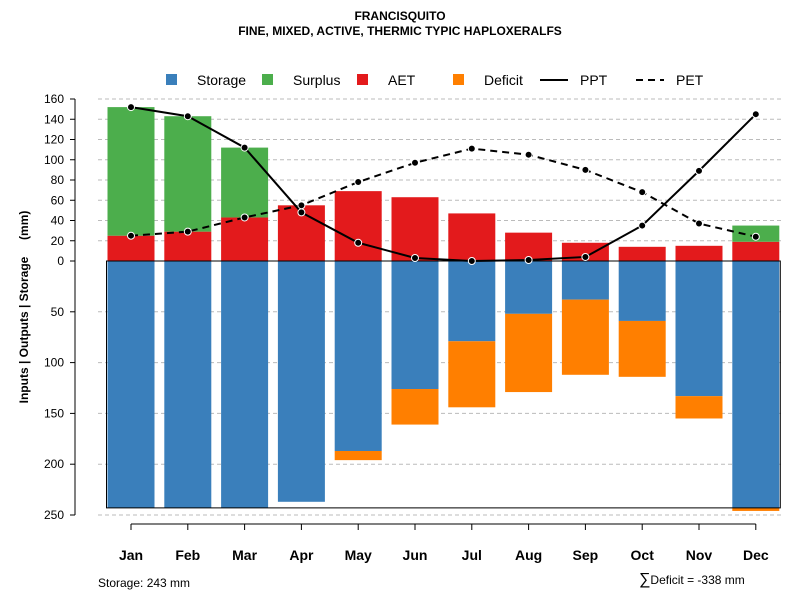 The width and height of the screenshot is (800, 600). I want to click on x-tick-label-jun: Jun, so click(415, 555).